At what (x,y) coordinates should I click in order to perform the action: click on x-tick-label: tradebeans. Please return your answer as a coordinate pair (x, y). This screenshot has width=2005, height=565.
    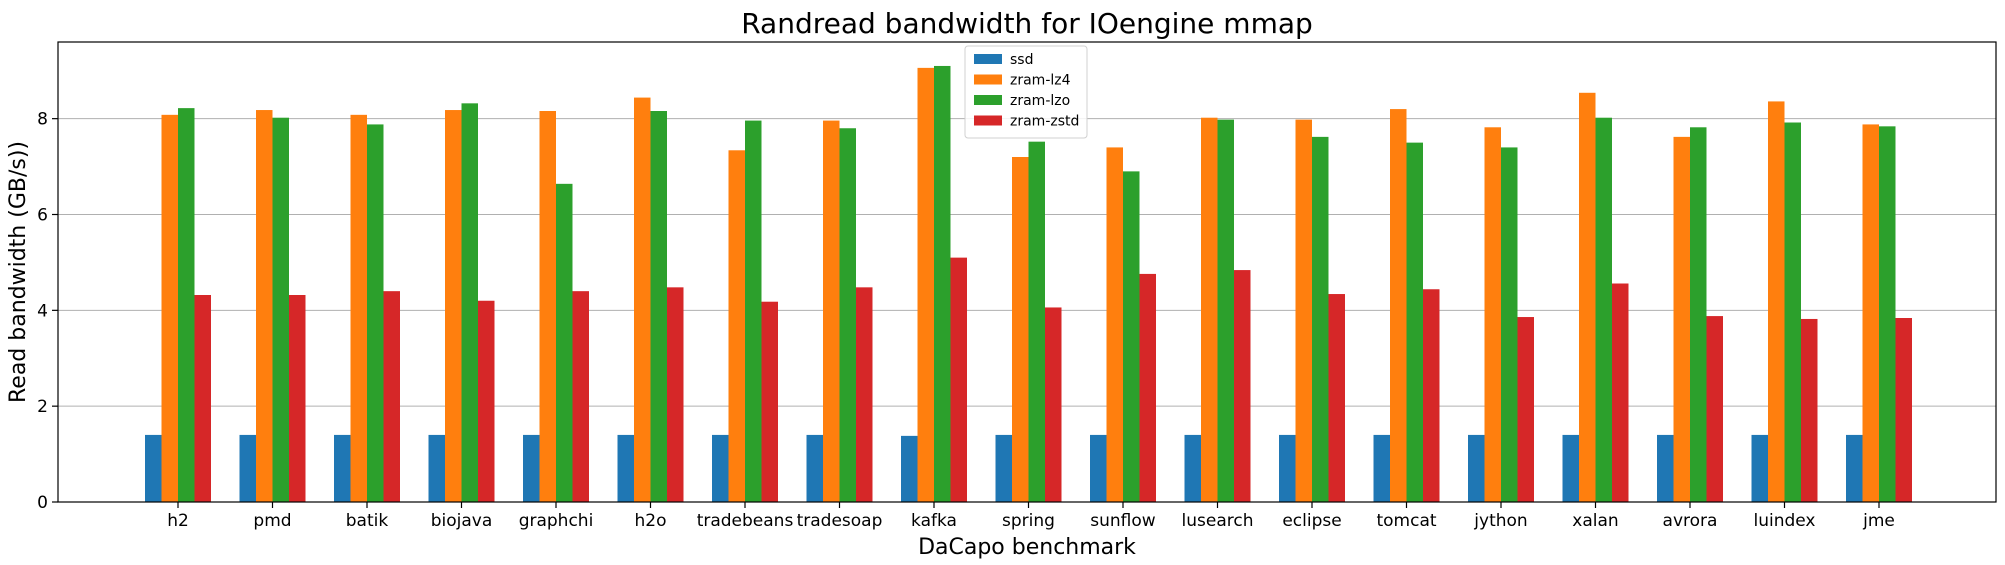
    Looking at the image, I should click on (745, 521).